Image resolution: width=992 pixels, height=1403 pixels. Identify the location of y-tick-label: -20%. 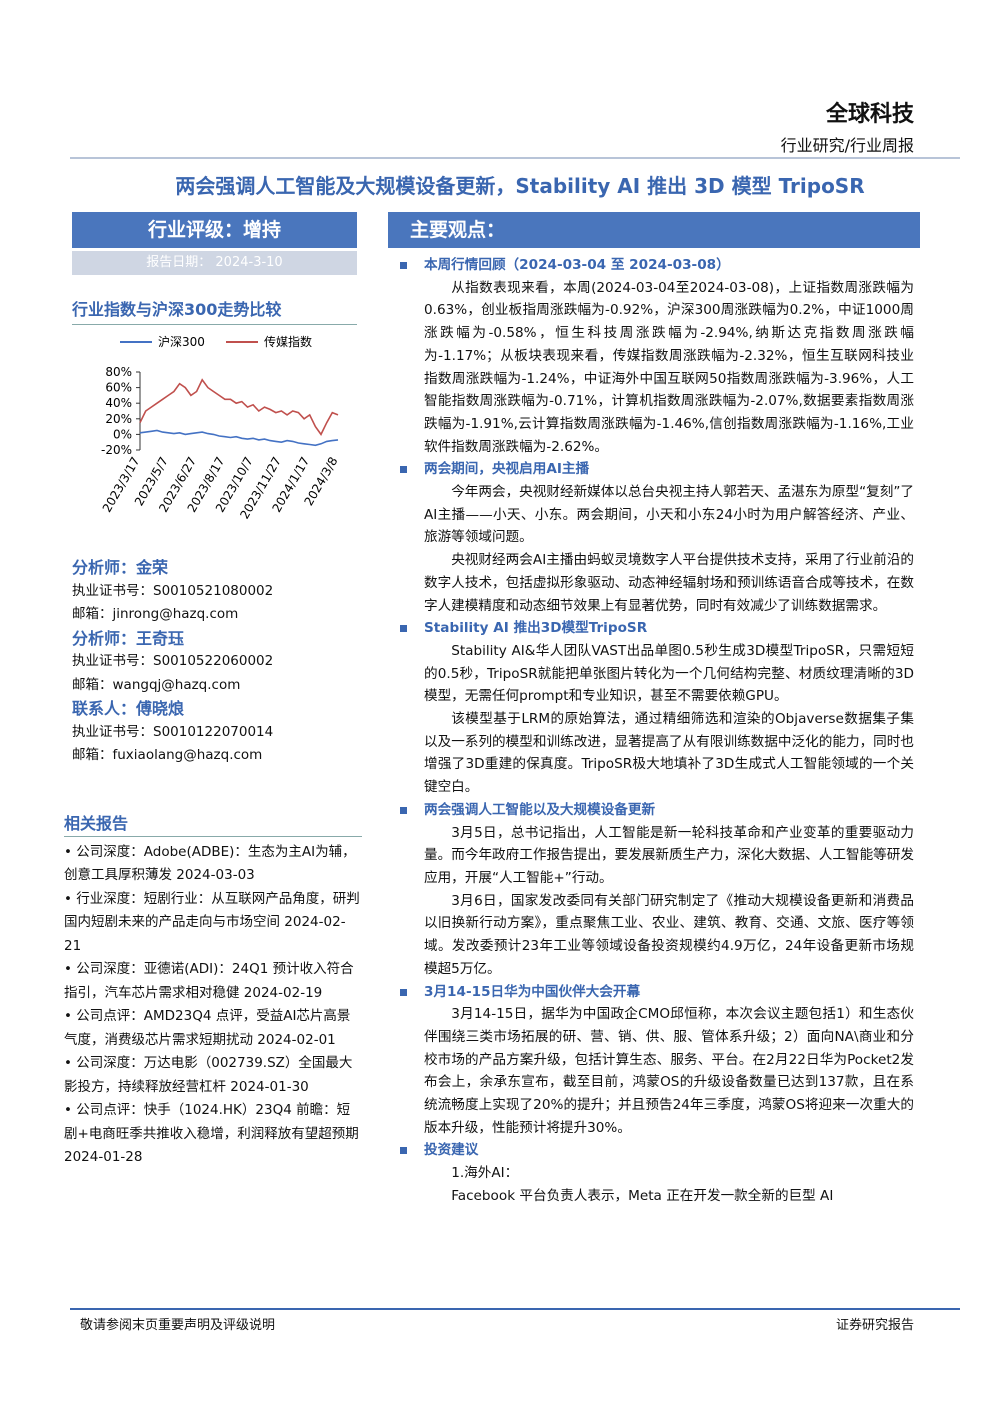
(116, 450).